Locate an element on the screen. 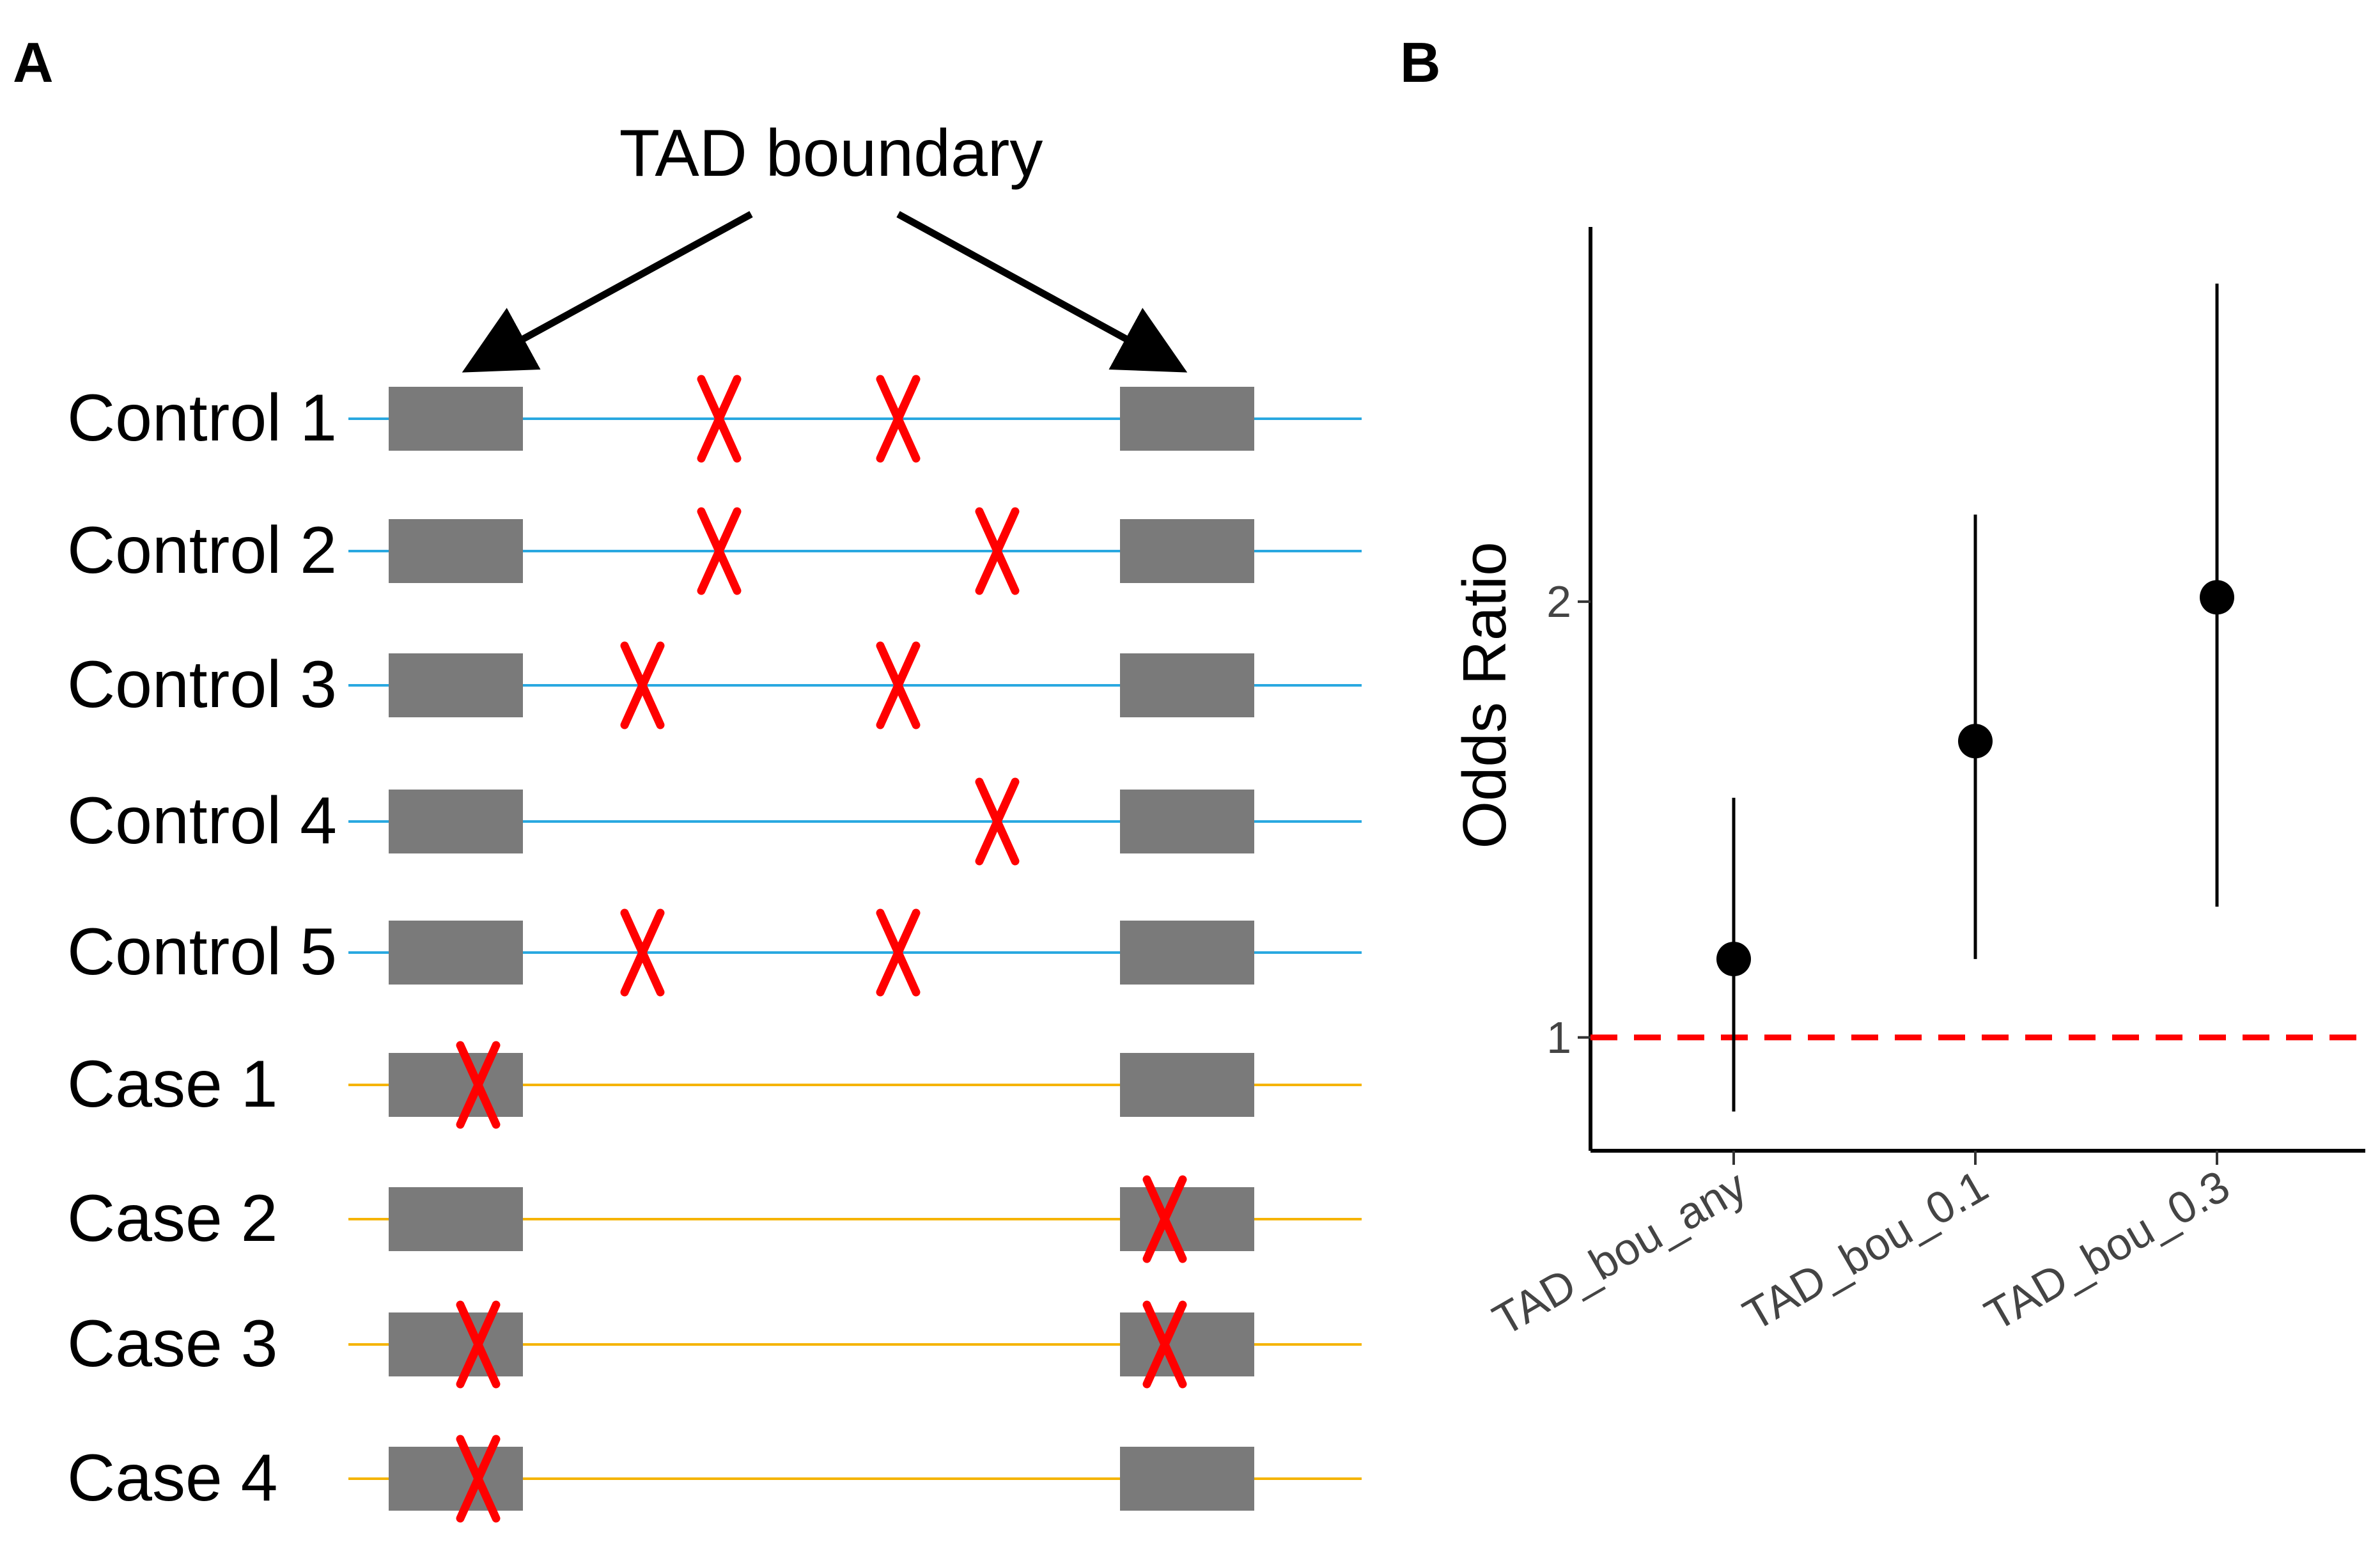 The image size is (2380, 1542). panel-a-letter: A is located at coordinates (33, 62).